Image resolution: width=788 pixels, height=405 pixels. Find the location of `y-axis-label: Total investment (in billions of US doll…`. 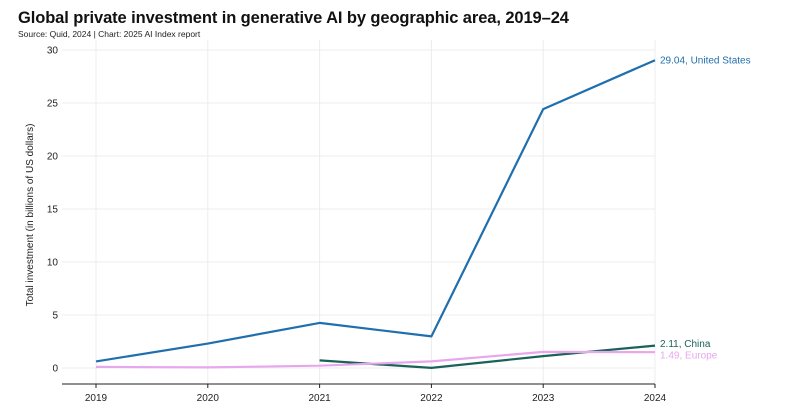

y-axis-label: Total investment (in billions of US doll… is located at coordinates (30, 215).